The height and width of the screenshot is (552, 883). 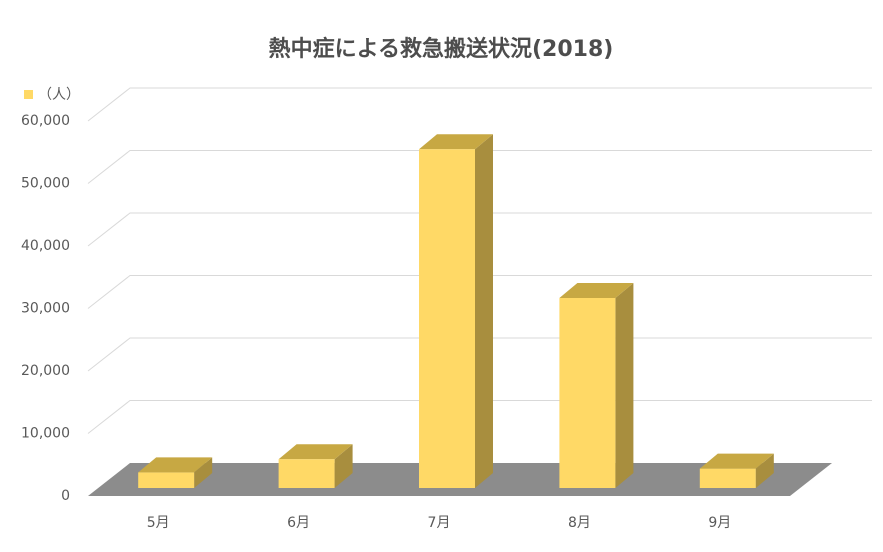 What do you see at coordinates (45, 371) in the screenshot?
I see `y-tick-label: 20,000` at bounding box center [45, 371].